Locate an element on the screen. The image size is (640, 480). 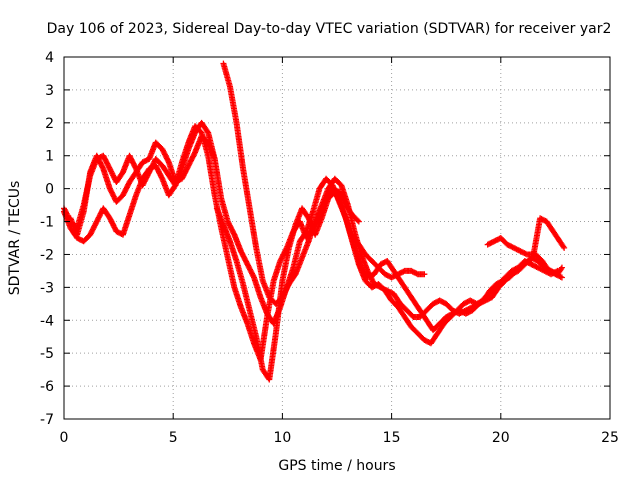
x-tick-labels: 0 5 10 15 20 25 is located at coordinates (339, 438).